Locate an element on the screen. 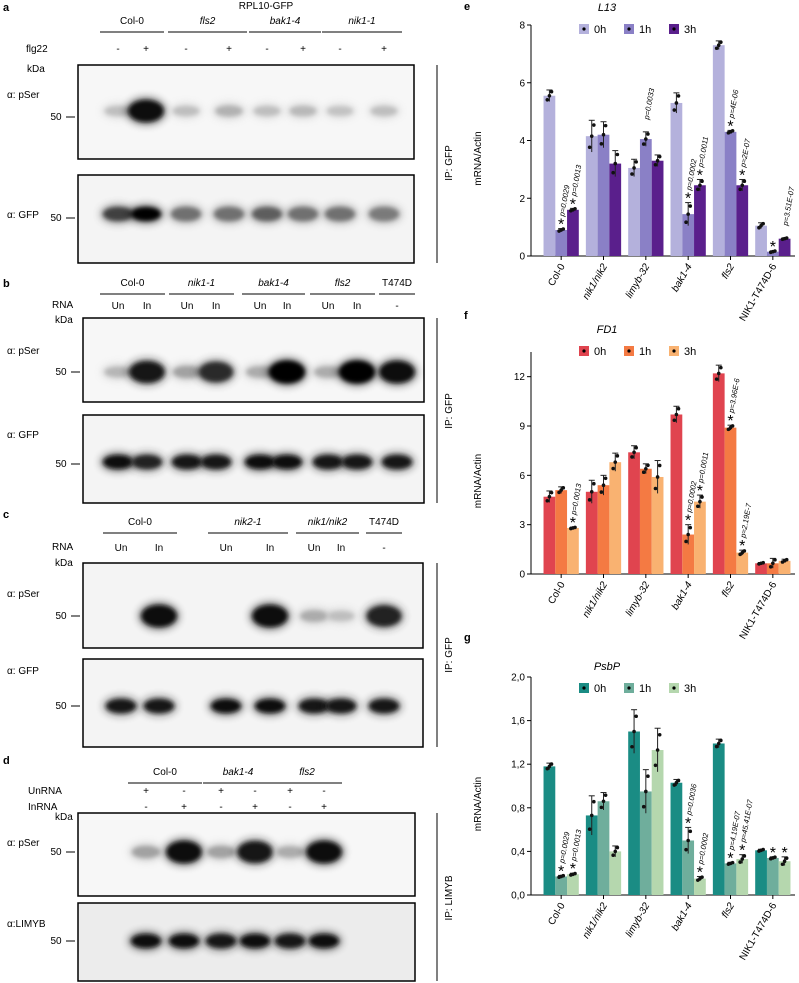 This screenshot has height=983, width=799. rna-value: Un is located at coordinates (328, 306).